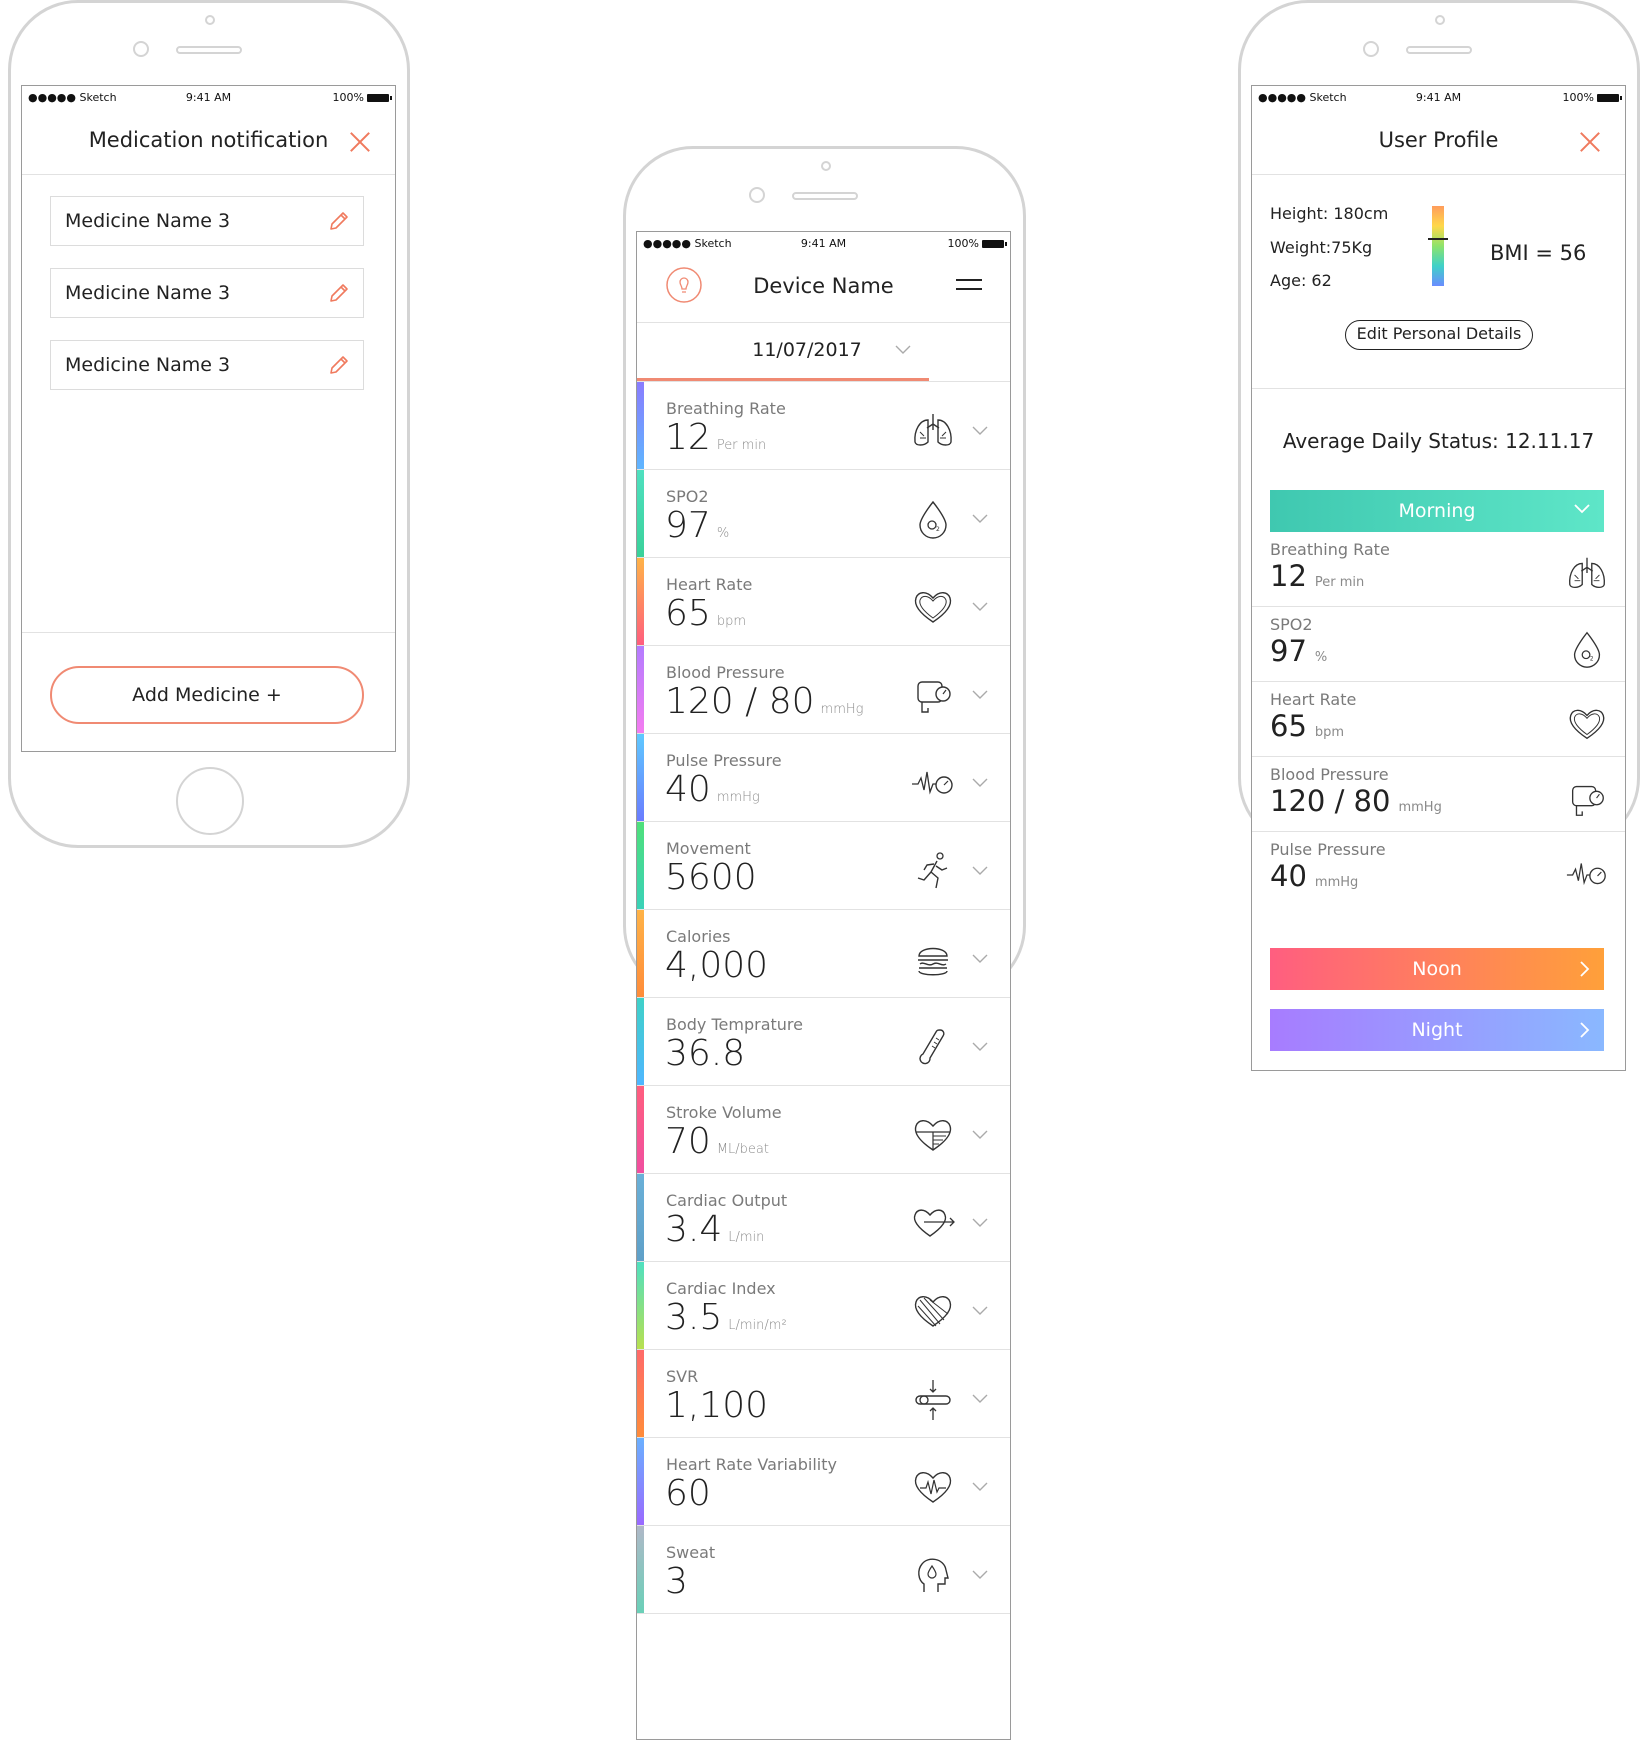 This screenshot has height=1740, width=1648. What do you see at coordinates (684, 285) in the screenshot?
I see `alert-bulb-icon` at bounding box center [684, 285].